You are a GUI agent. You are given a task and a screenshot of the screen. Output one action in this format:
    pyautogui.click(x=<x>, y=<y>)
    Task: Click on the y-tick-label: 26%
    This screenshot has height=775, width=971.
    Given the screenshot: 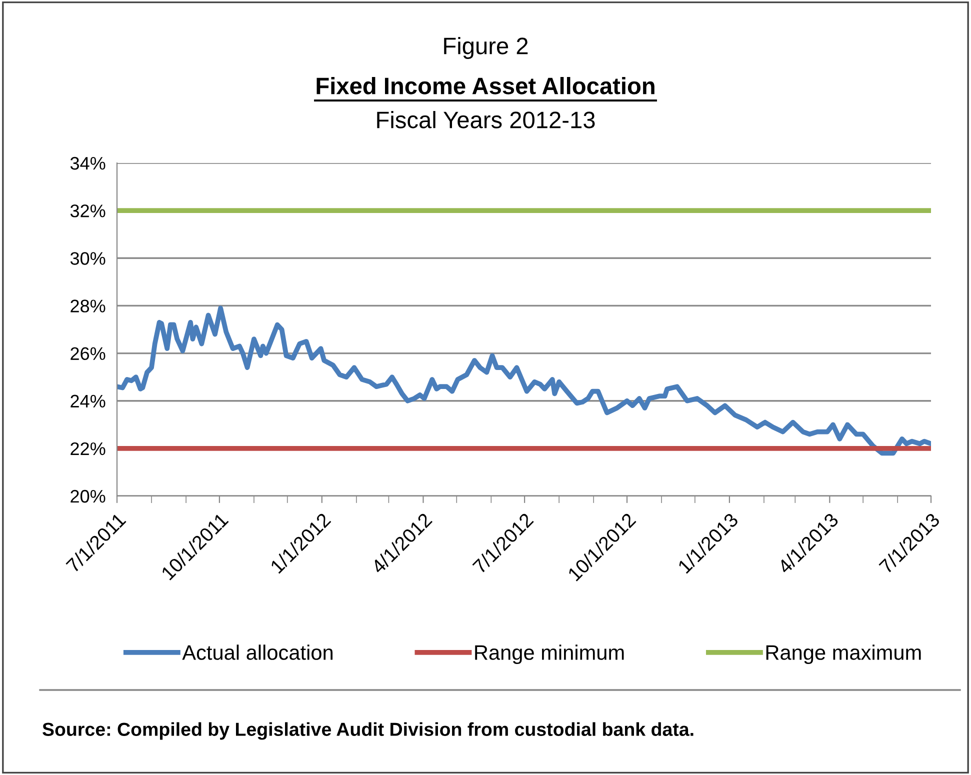 What is the action you would take?
    pyautogui.click(x=88, y=353)
    